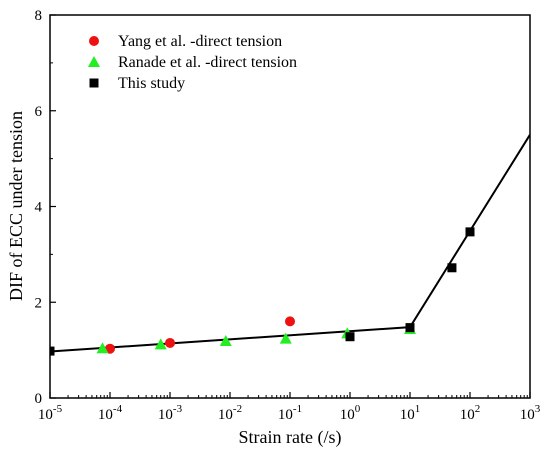 The height and width of the screenshot is (458, 550). Describe the element at coordinates (39, 208) in the screenshot. I see `y-tick-label-2: 4` at that location.